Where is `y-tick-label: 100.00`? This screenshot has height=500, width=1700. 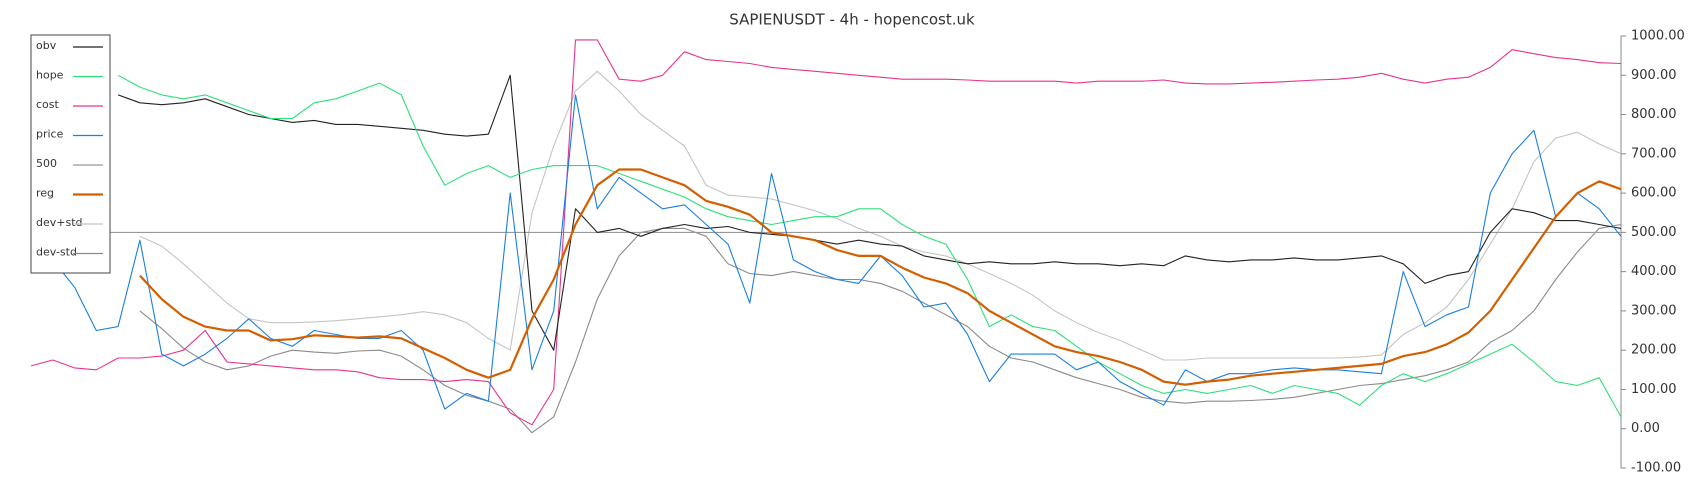
y-tick-label: 100.00 is located at coordinates (1654, 389).